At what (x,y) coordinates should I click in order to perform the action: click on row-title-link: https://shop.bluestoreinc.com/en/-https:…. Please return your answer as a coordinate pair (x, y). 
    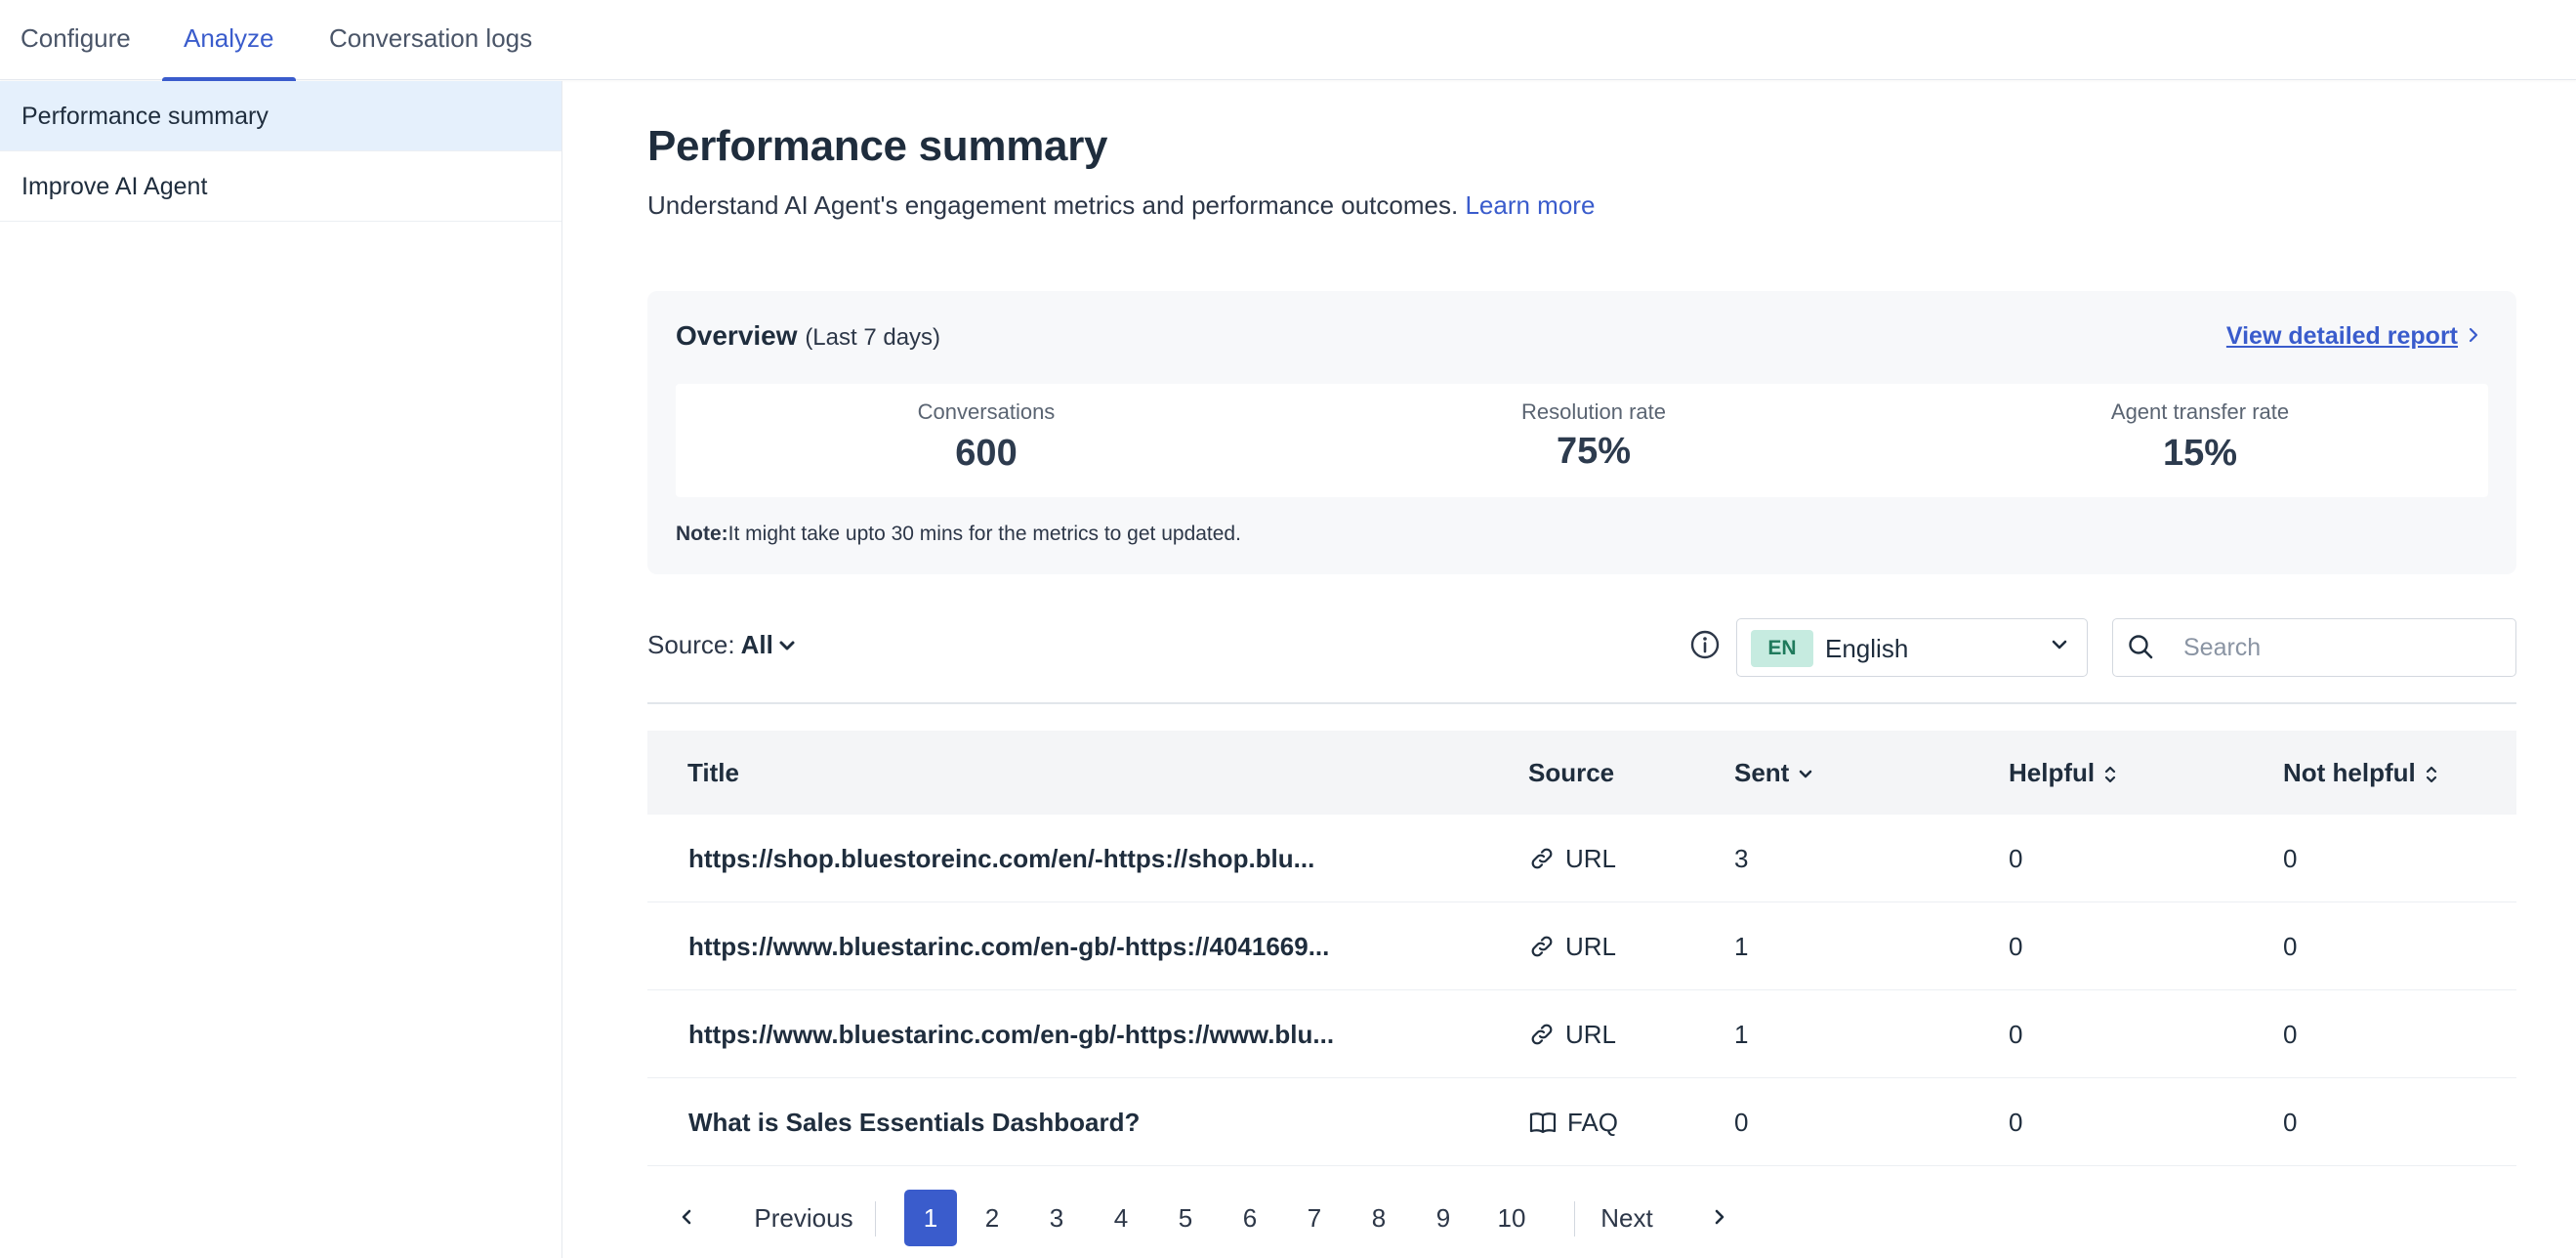
    Looking at the image, I should click on (1002, 858).